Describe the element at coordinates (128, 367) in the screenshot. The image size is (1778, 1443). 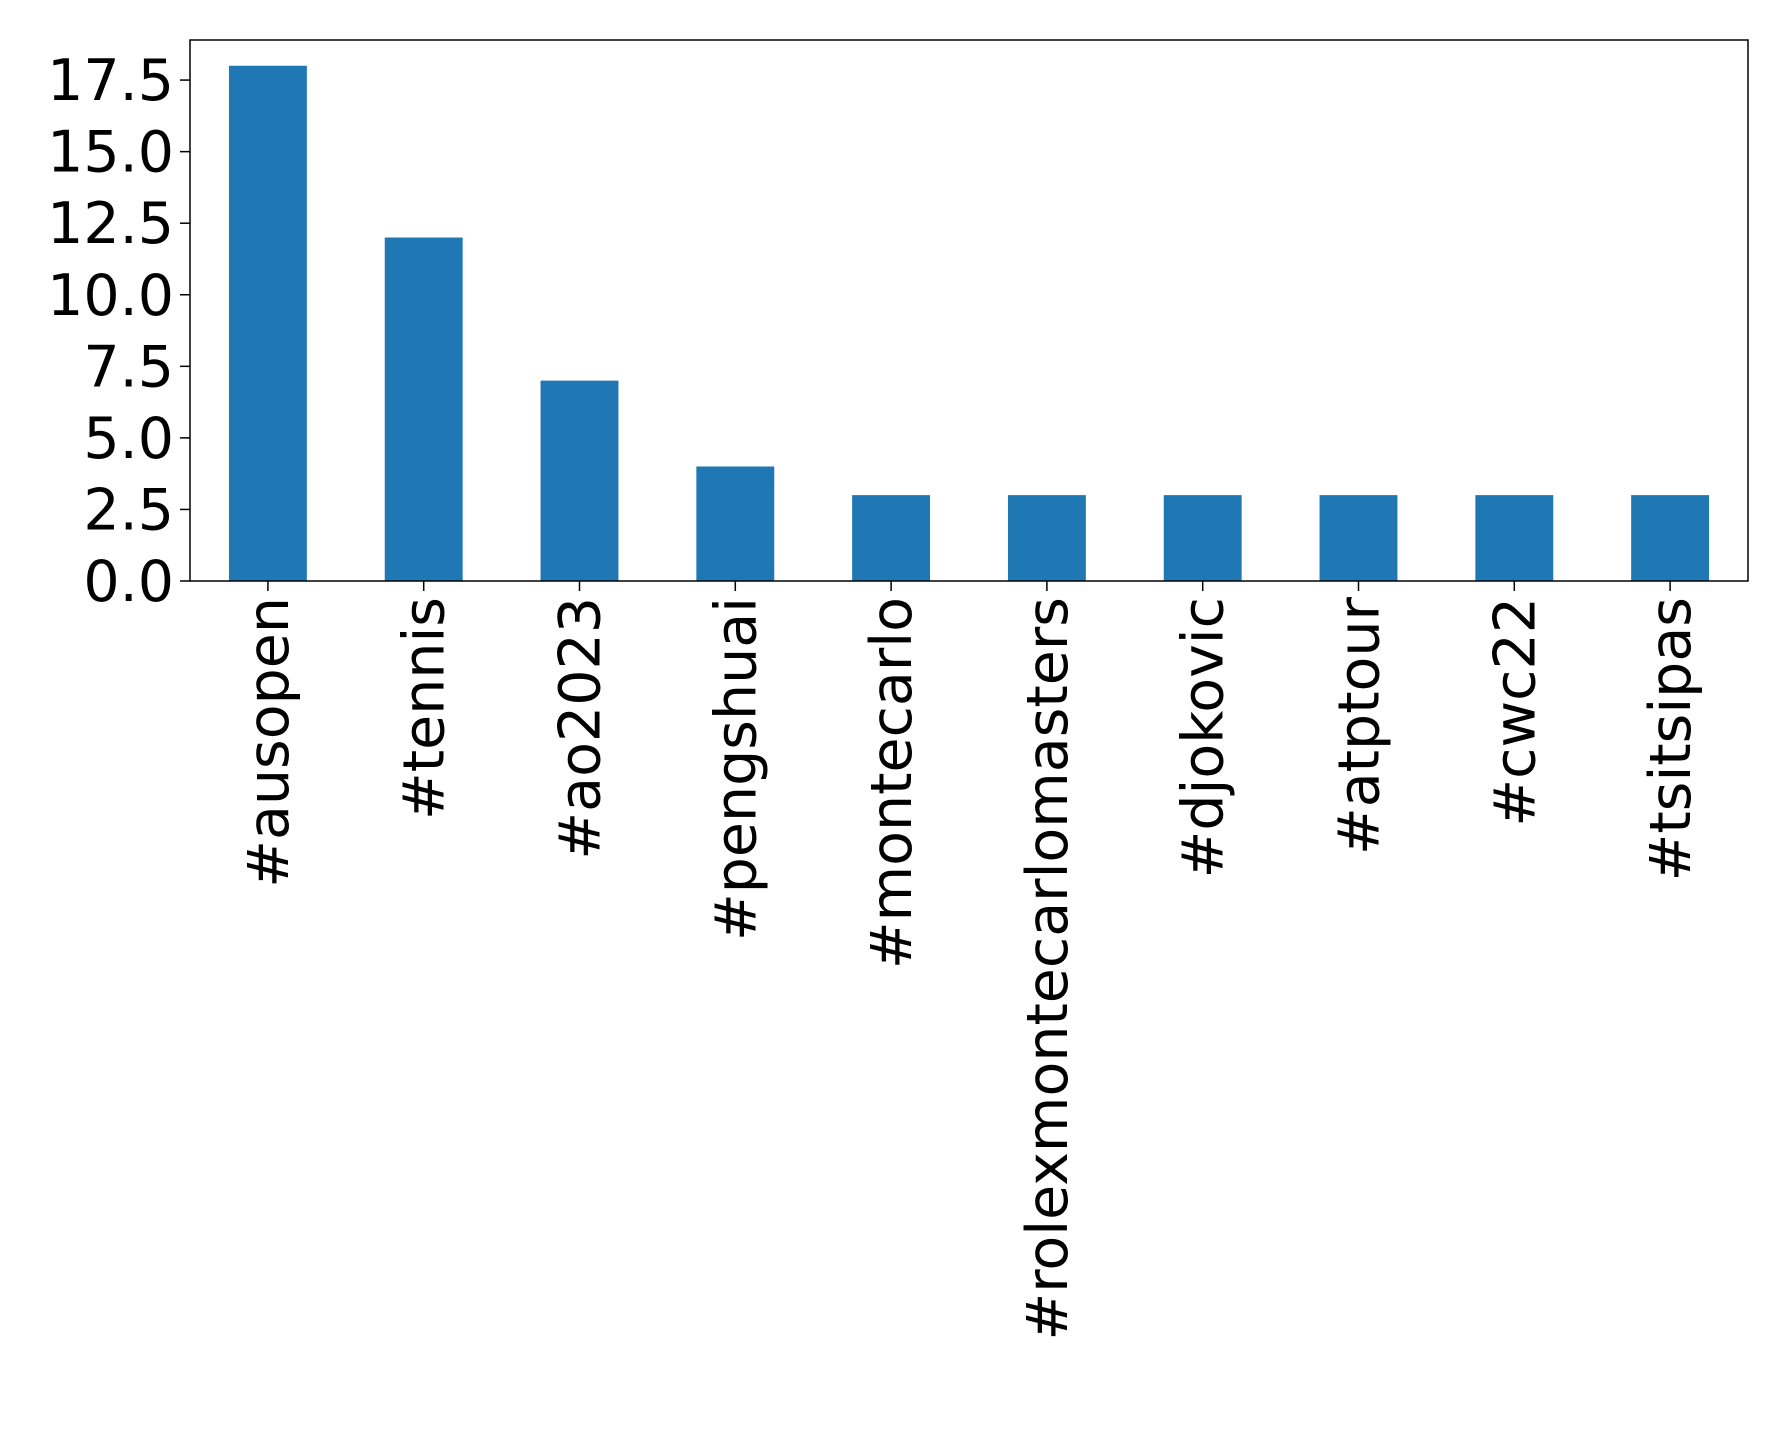
I see `y-tick-label: 7.5` at that location.